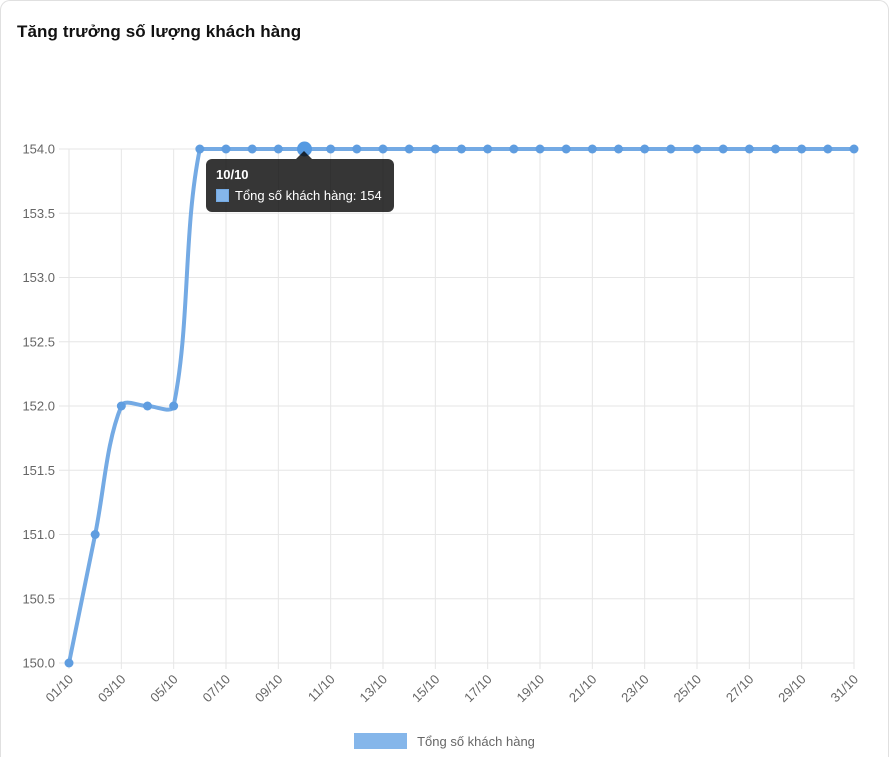  I want to click on x-tick-label: 13/10, so click(374, 689).